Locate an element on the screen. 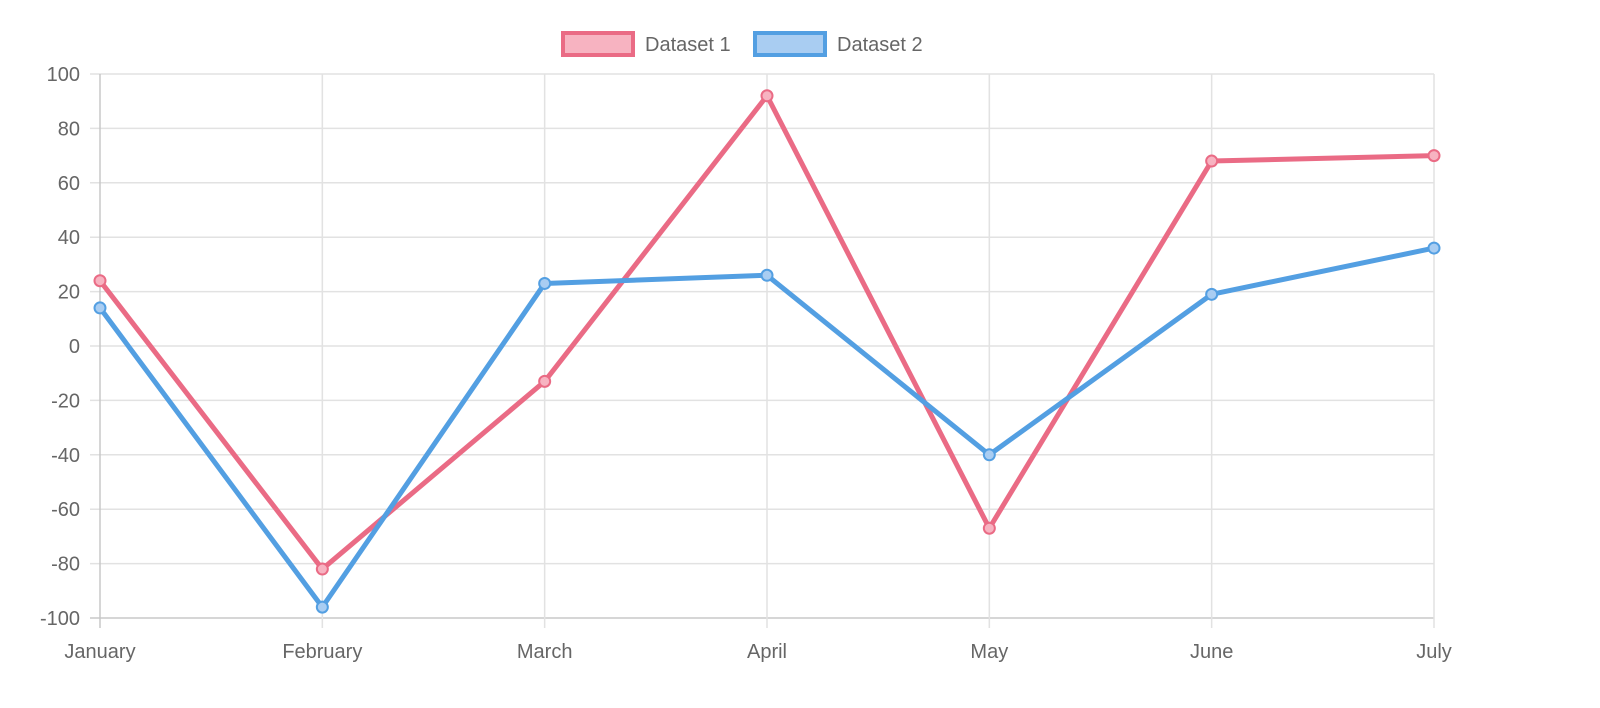 The height and width of the screenshot is (708, 1600). y-tick-label: -60 is located at coordinates (65, 510).